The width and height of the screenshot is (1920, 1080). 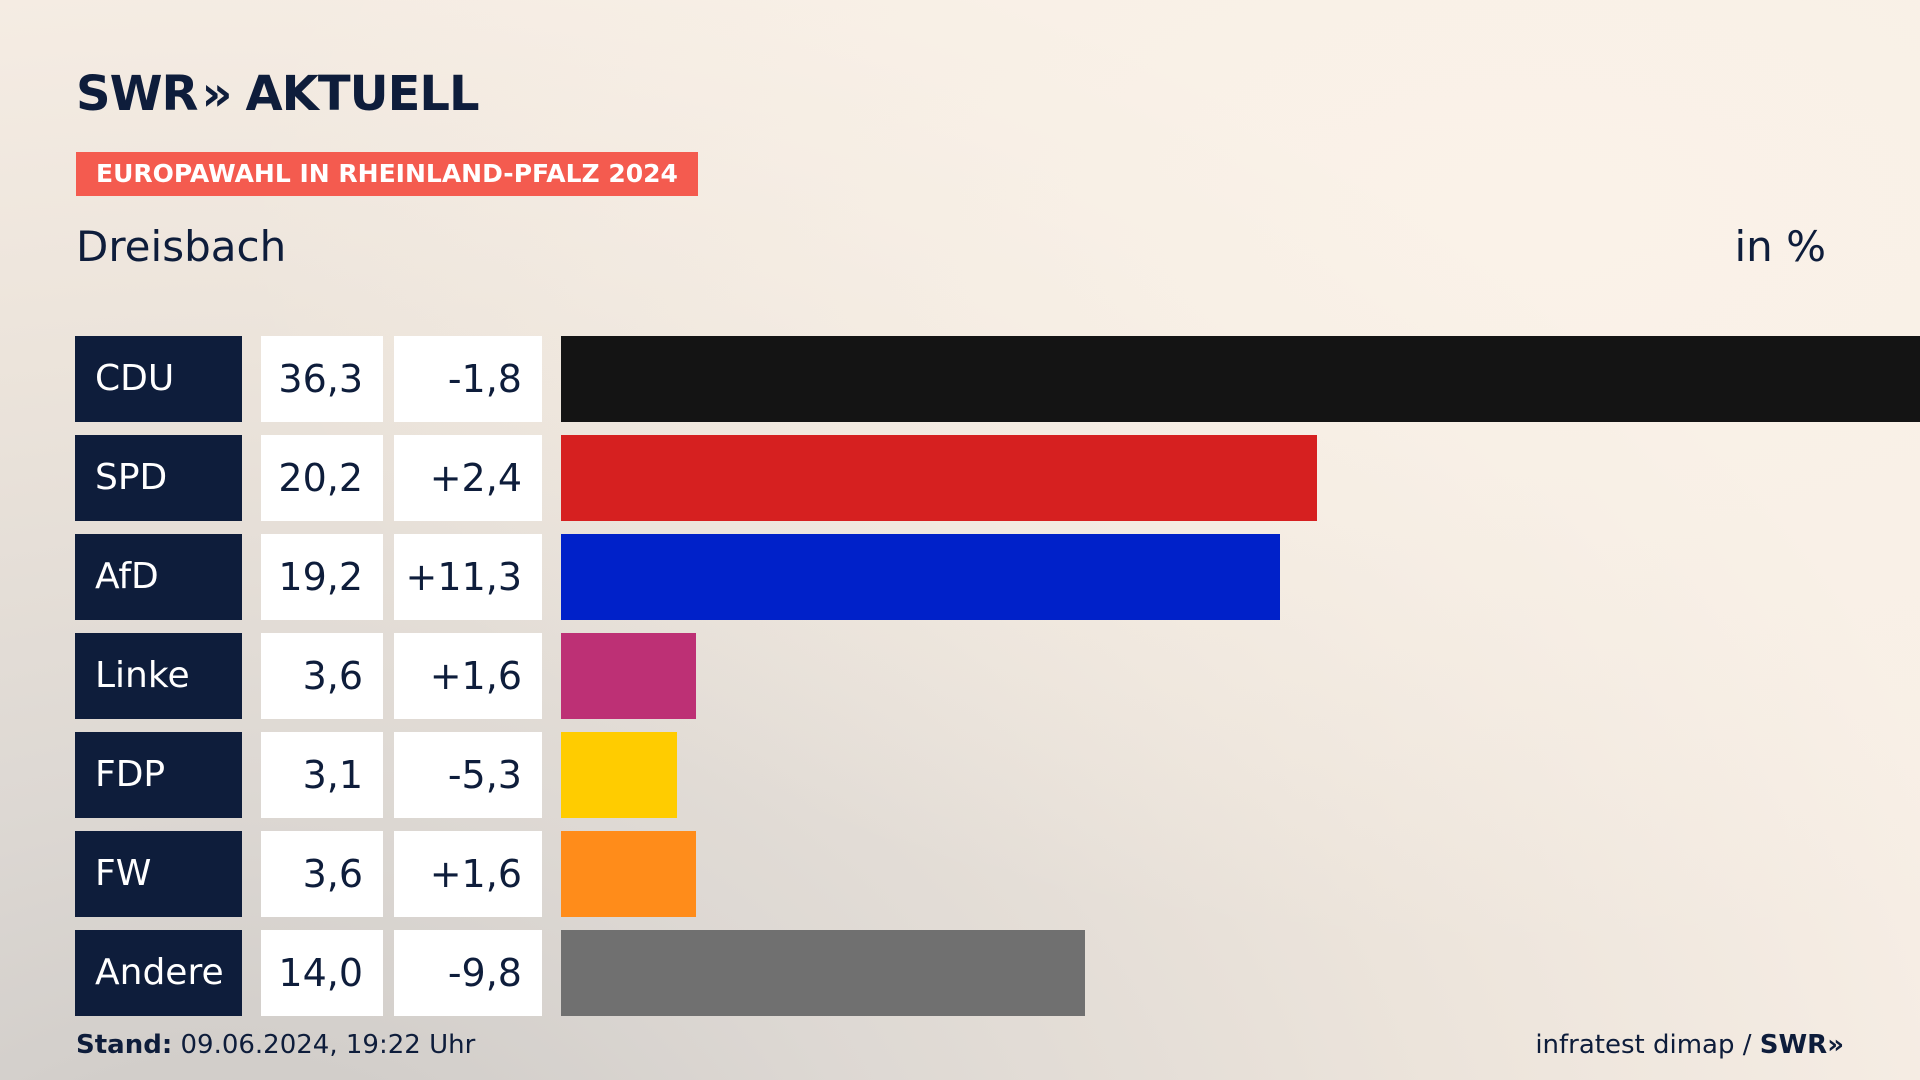 I want to click on source-swr-logo: SWR, so click(x=1793, y=1045).